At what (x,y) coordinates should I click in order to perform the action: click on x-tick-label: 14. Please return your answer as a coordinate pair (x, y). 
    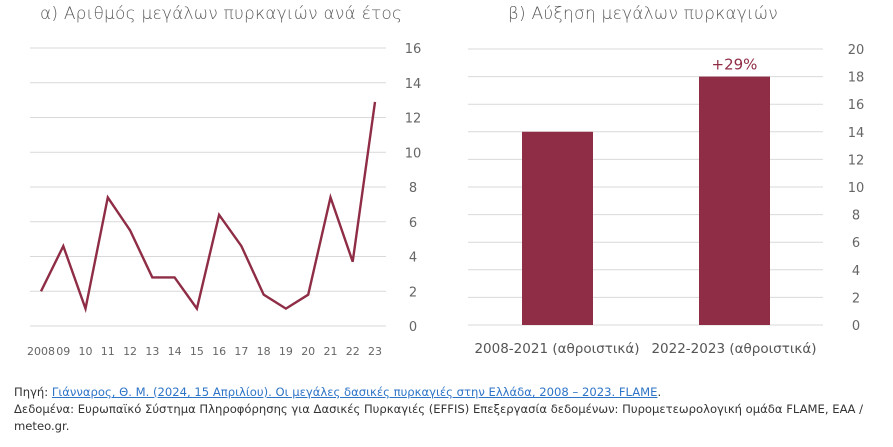
    Looking at the image, I should click on (175, 351).